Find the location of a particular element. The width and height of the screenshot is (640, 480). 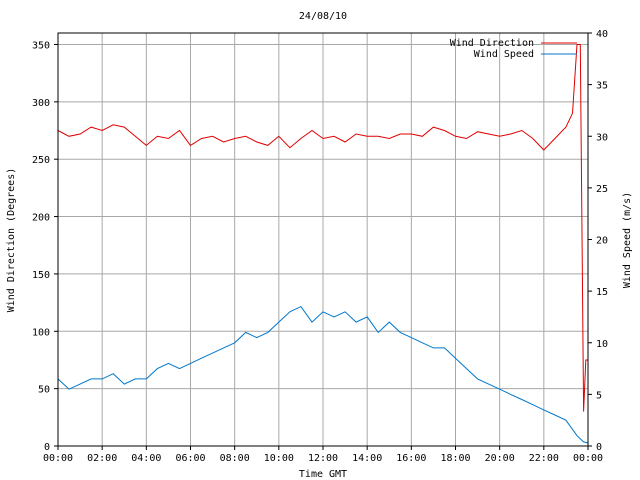

y-axis-right-label: Wind Speed (m/s) is located at coordinates (627, 240).